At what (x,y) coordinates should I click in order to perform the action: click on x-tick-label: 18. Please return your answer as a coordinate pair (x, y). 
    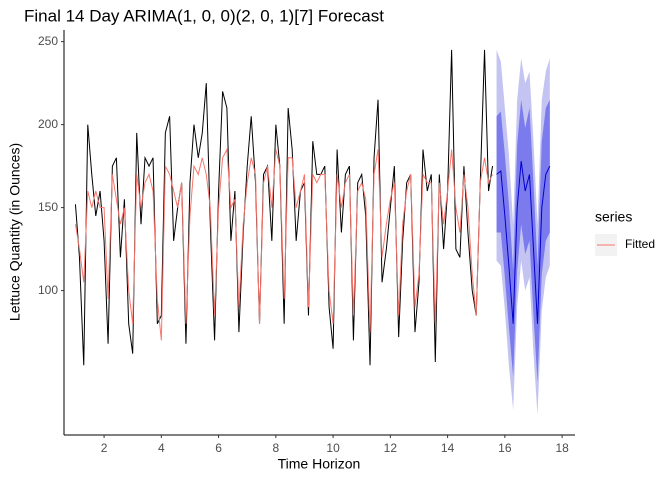
    Looking at the image, I should click on (562, 448).